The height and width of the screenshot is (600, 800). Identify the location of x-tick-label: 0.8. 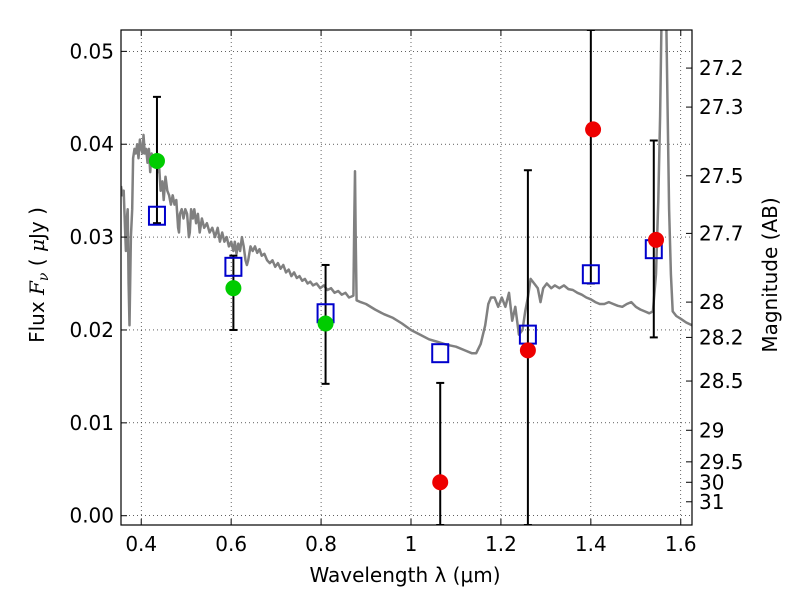
(321, 544).